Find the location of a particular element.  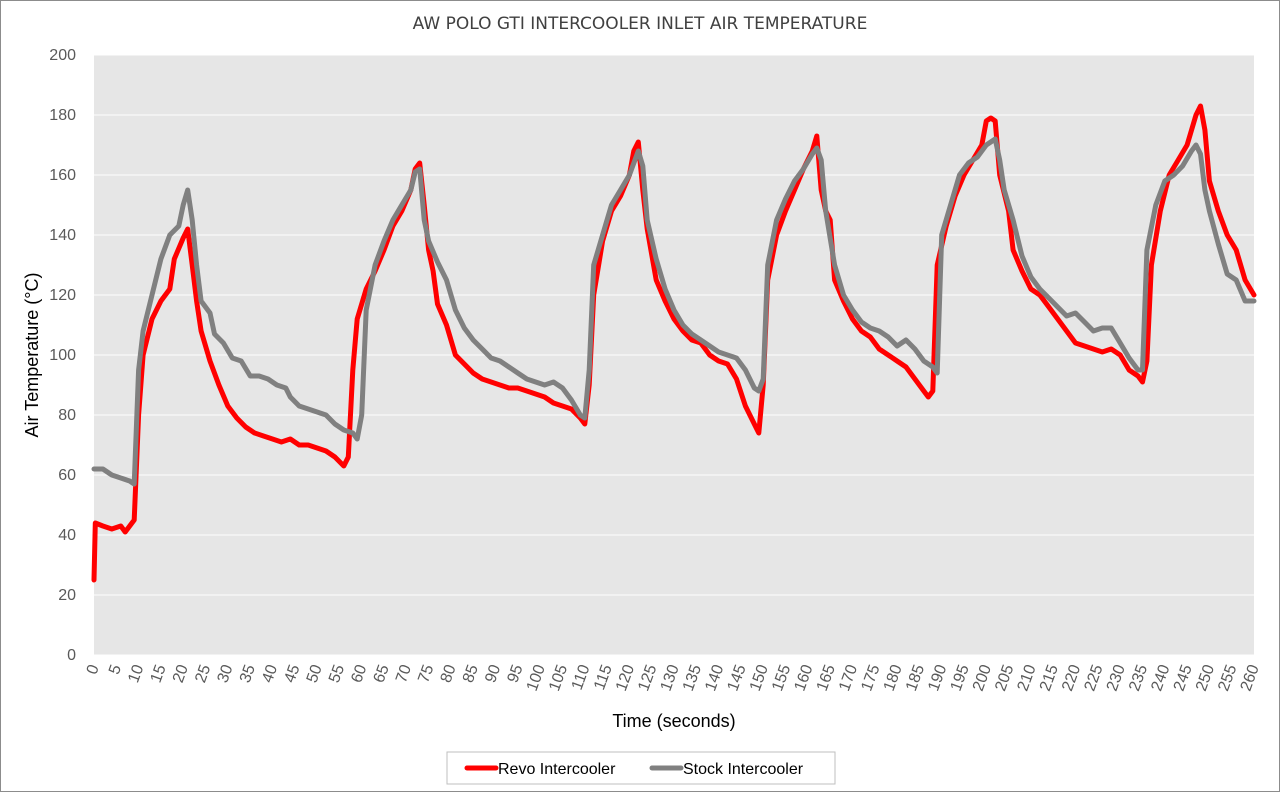

x-tick-label: 255 is located at coordinates (1227, 677).